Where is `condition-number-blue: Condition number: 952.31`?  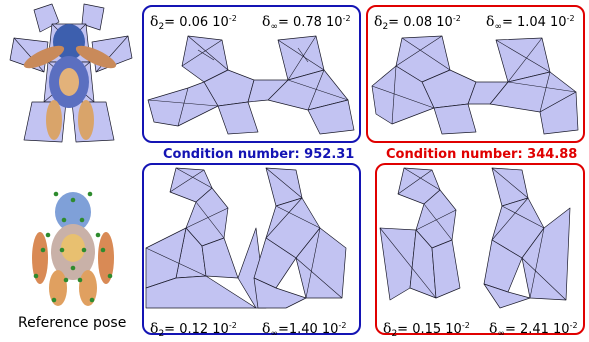
condition-number-blue: Condition number: 952.31 is located at coordinates (259, 154).